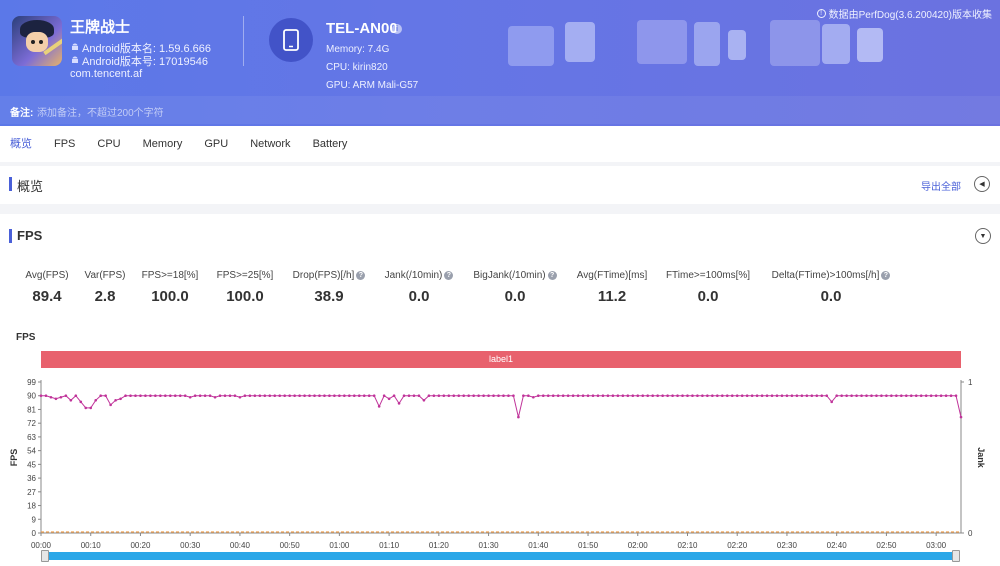 The width and height of the screenshot is (1000, 566). What do you see at coordinates (170, 275) in the screenshot?
I see `stat-label-text: FPS>=18[%]` at bounding box center [170, 275].